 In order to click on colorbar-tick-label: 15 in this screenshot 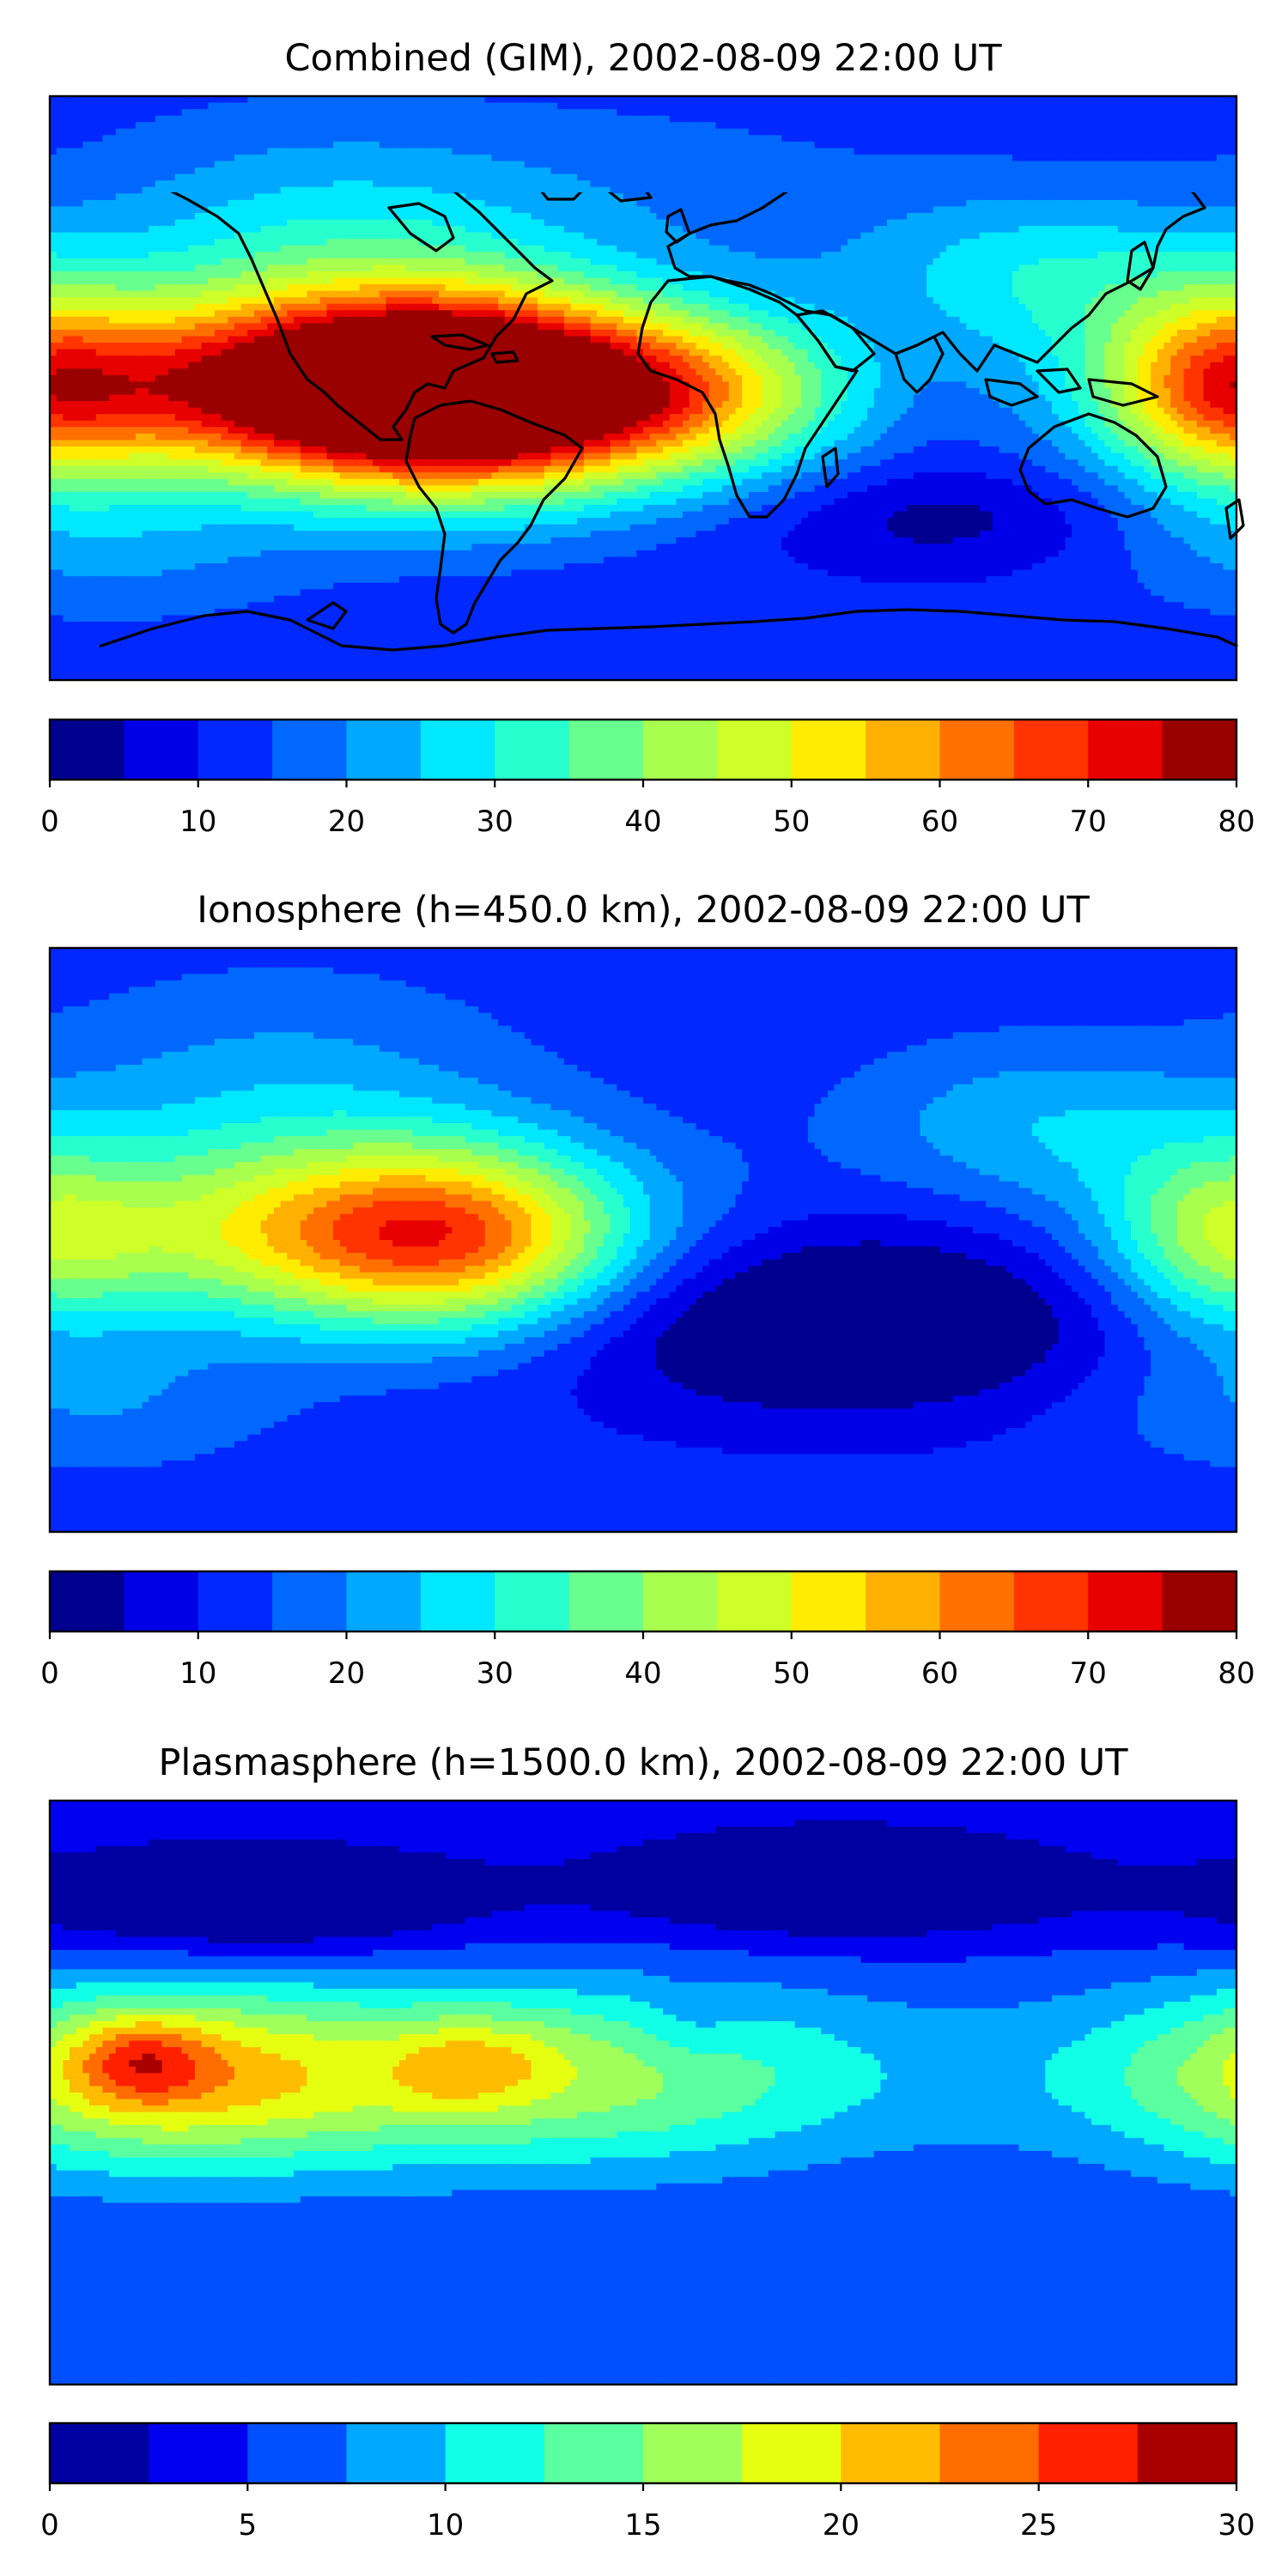, I will do `click(642, 2525)`.